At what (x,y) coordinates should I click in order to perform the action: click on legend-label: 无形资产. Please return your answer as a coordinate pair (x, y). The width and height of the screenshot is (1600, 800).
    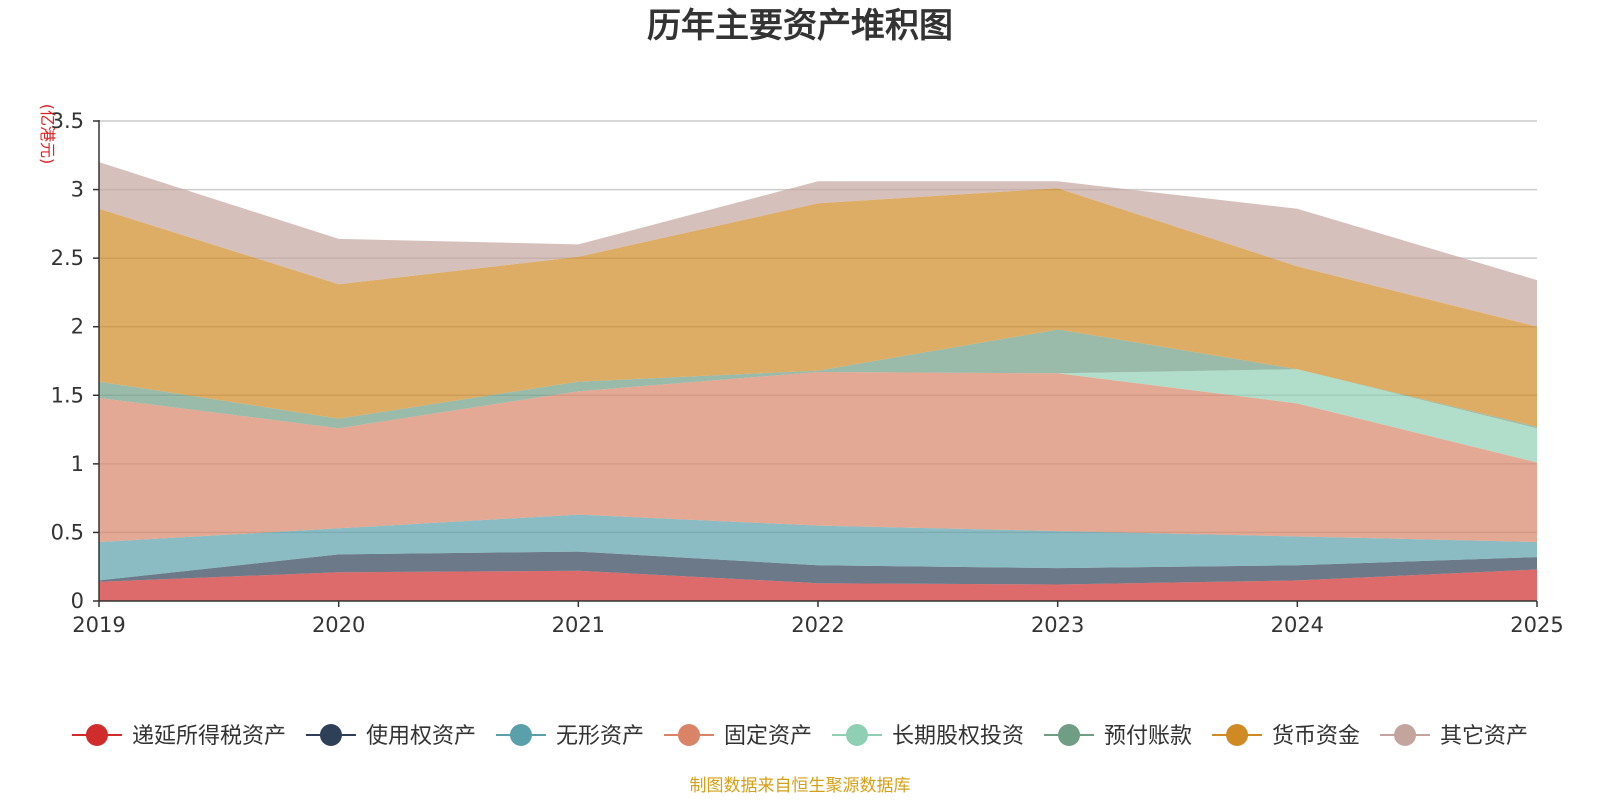
    Looking at the image, I should click on (600, 736).